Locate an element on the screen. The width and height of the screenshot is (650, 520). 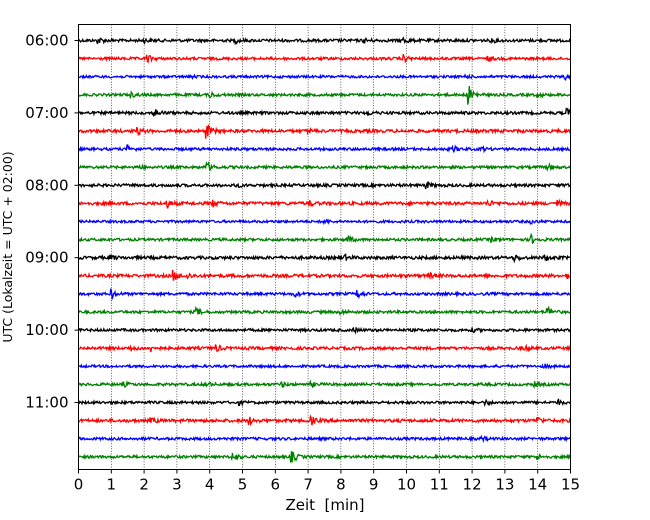
x-tick-label: 10 is located at coordinates (406, 485).